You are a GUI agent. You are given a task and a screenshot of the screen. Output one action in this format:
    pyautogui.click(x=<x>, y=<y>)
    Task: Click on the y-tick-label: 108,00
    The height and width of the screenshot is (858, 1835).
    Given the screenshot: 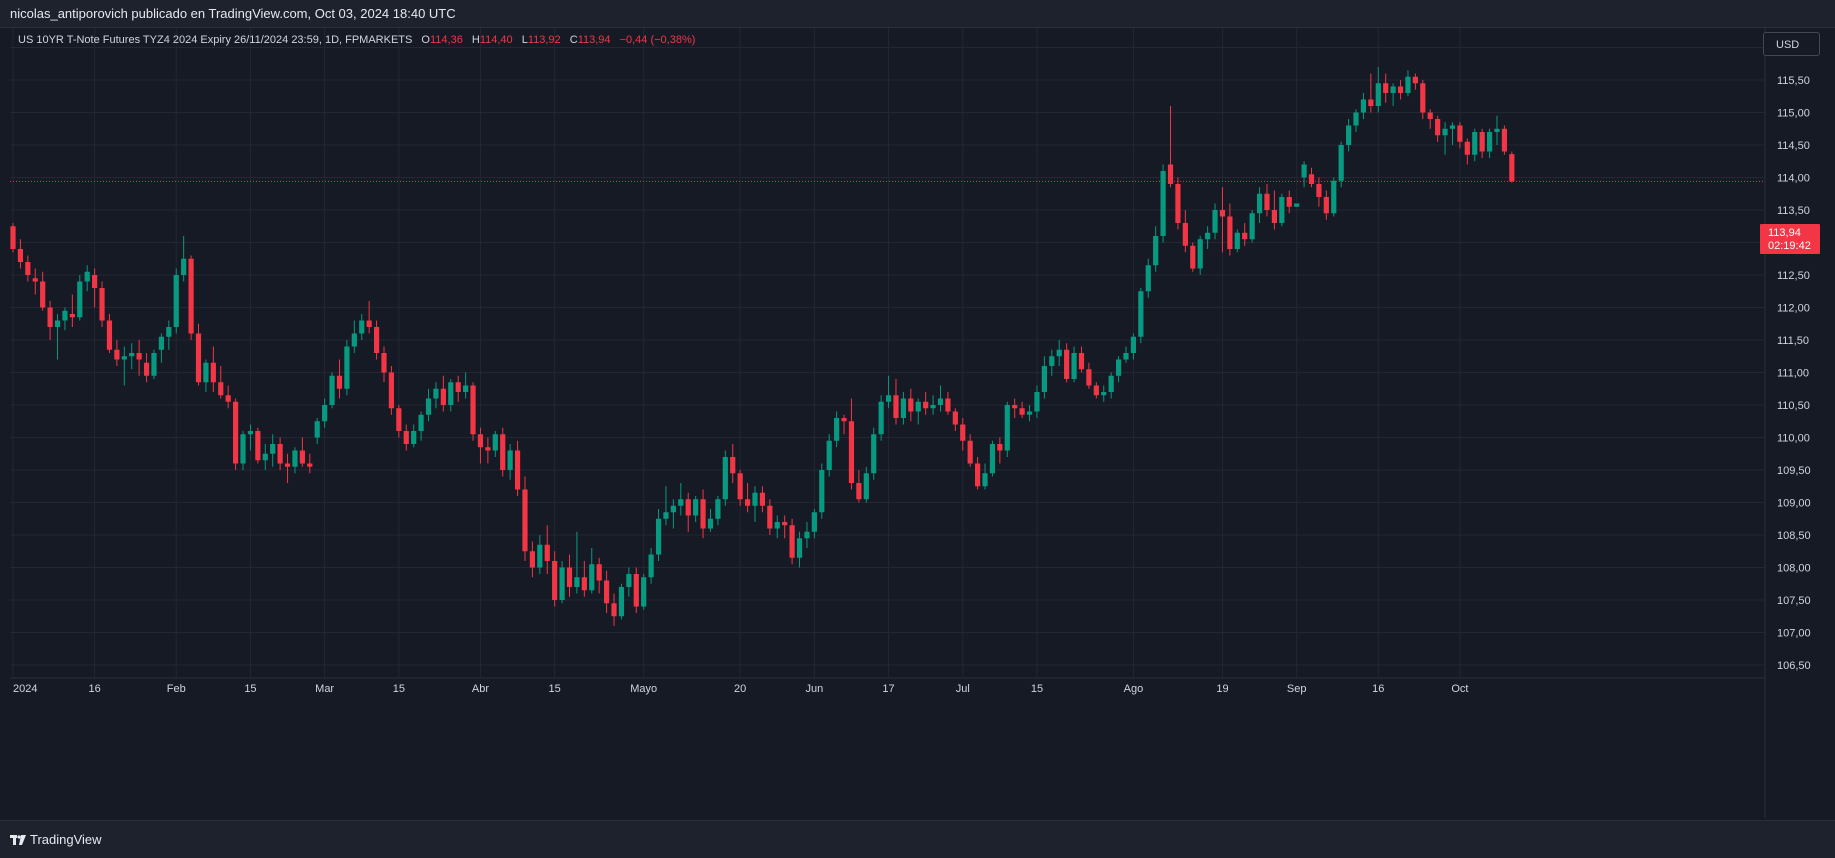 What is the action you would take?
    pyautogui.click(x=1794, y=569)
    